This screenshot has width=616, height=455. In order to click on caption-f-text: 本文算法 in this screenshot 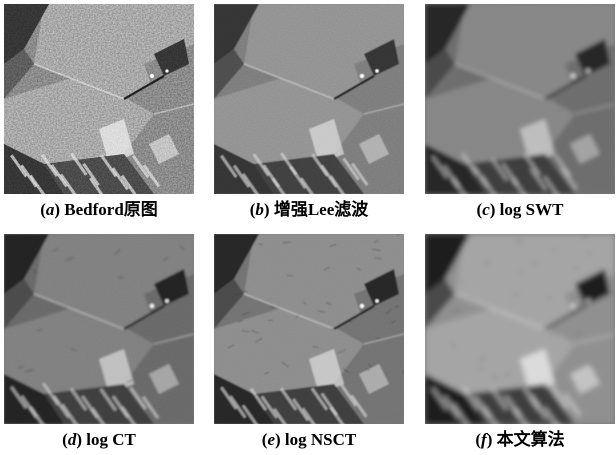, I will do `click(530, 439)`.